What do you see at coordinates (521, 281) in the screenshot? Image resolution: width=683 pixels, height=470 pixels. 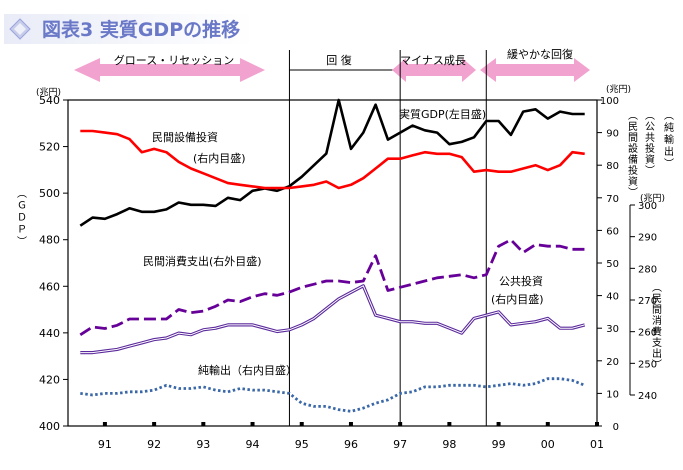 I see `annotation-public: 公共投資` at bounding box center [521, 281].